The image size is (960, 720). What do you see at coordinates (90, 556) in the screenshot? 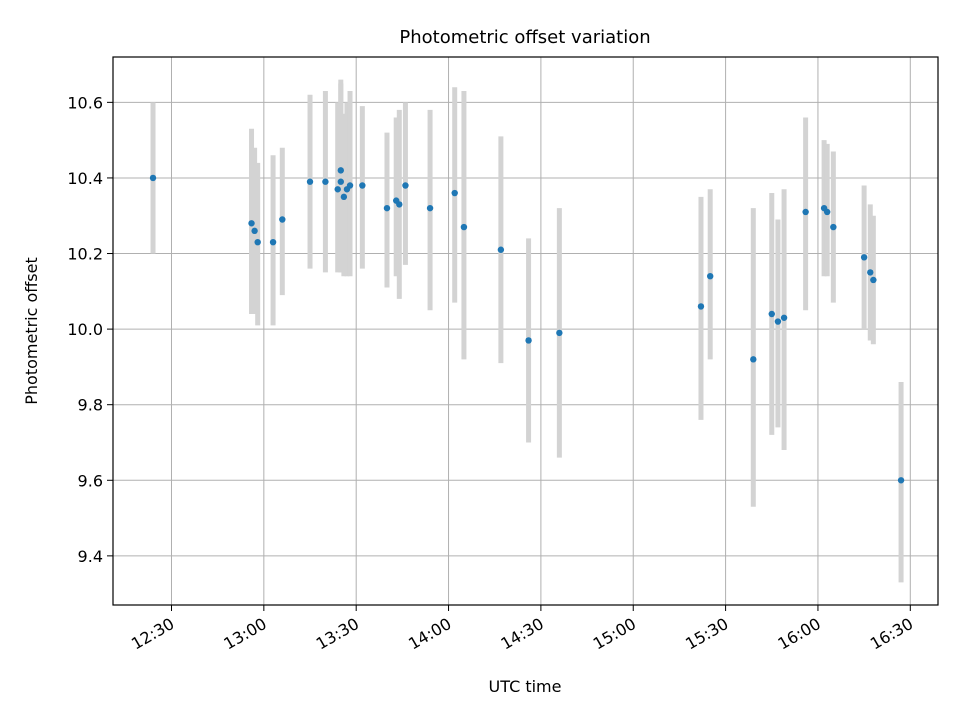
I see `y-tick-label: 9.4` at bounding box center [90, 556].